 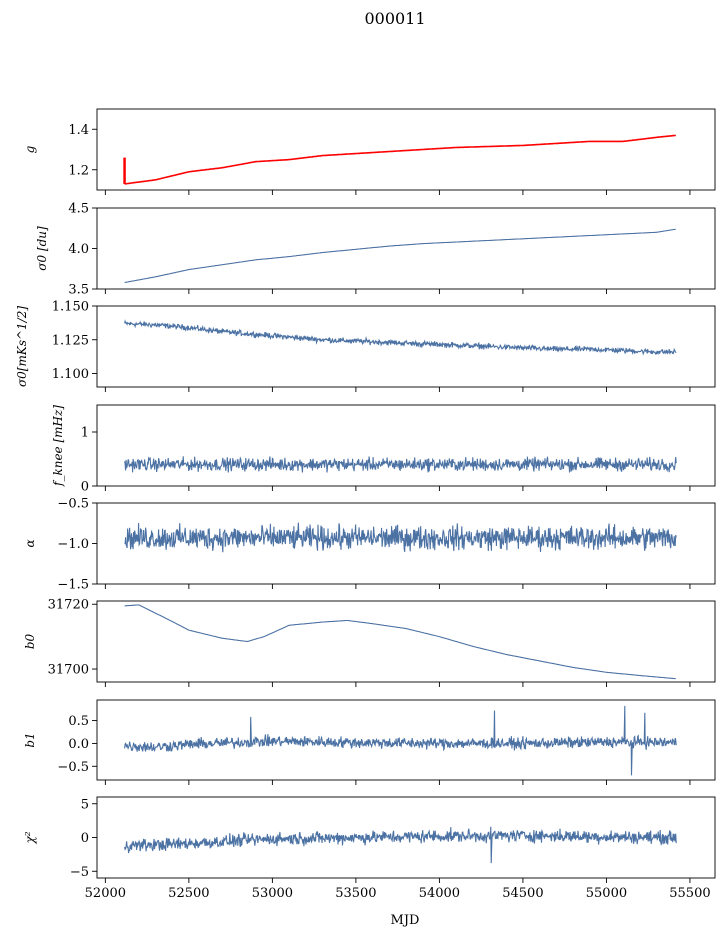 What do you see at coordinates (42, 248) in the screenshot?
I see `y-axis-label: σ0 [du]` at bounding box center [42, 248].